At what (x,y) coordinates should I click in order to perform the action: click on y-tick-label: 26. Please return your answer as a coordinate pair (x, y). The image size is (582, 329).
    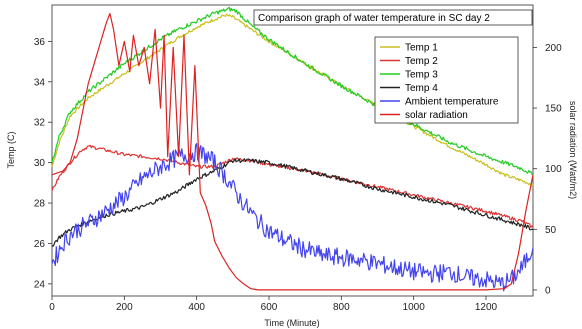
    Looking at the image, I should click on (40, 244).